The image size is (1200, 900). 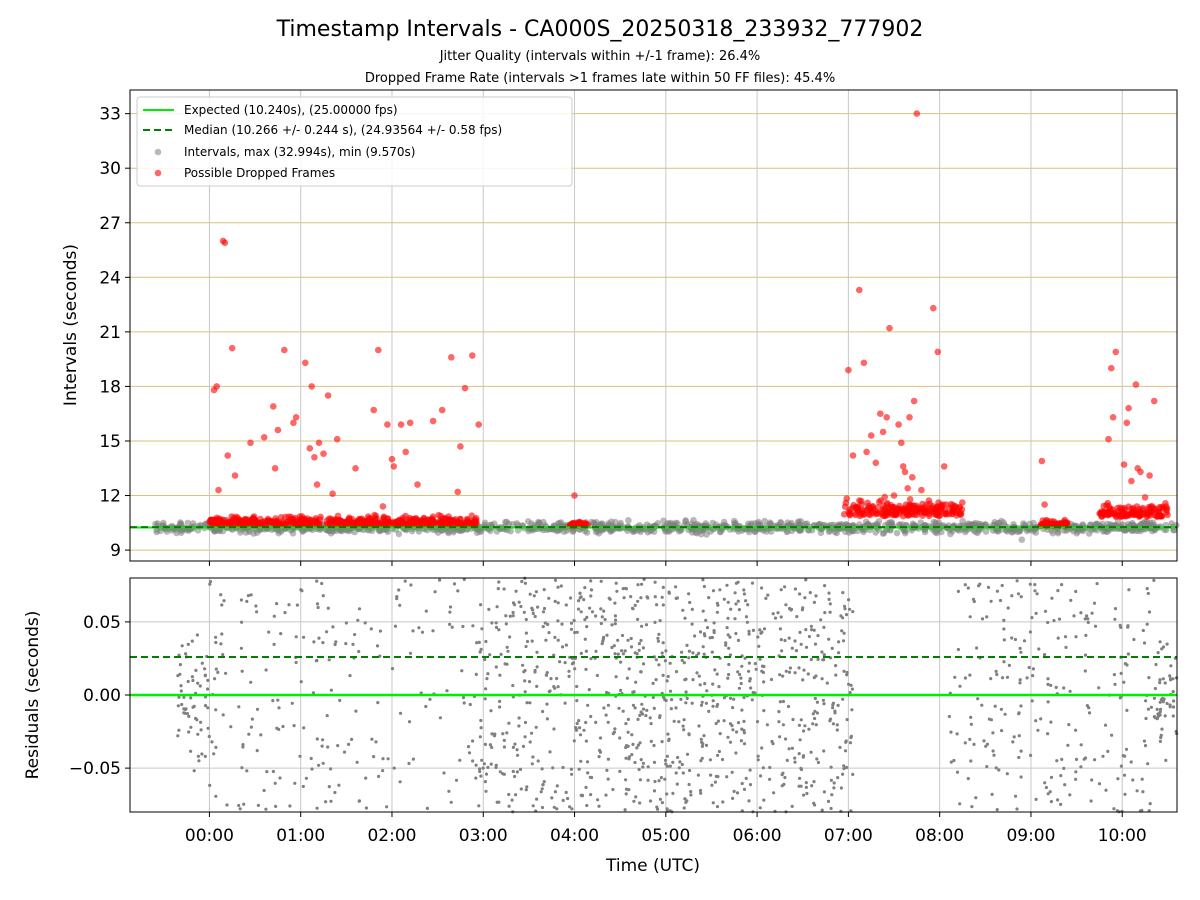 What do you see at coordinates (1030, 836) in the screenshot?
I see `x-tick-label: 09:00` at bounding box center [1030, 836].